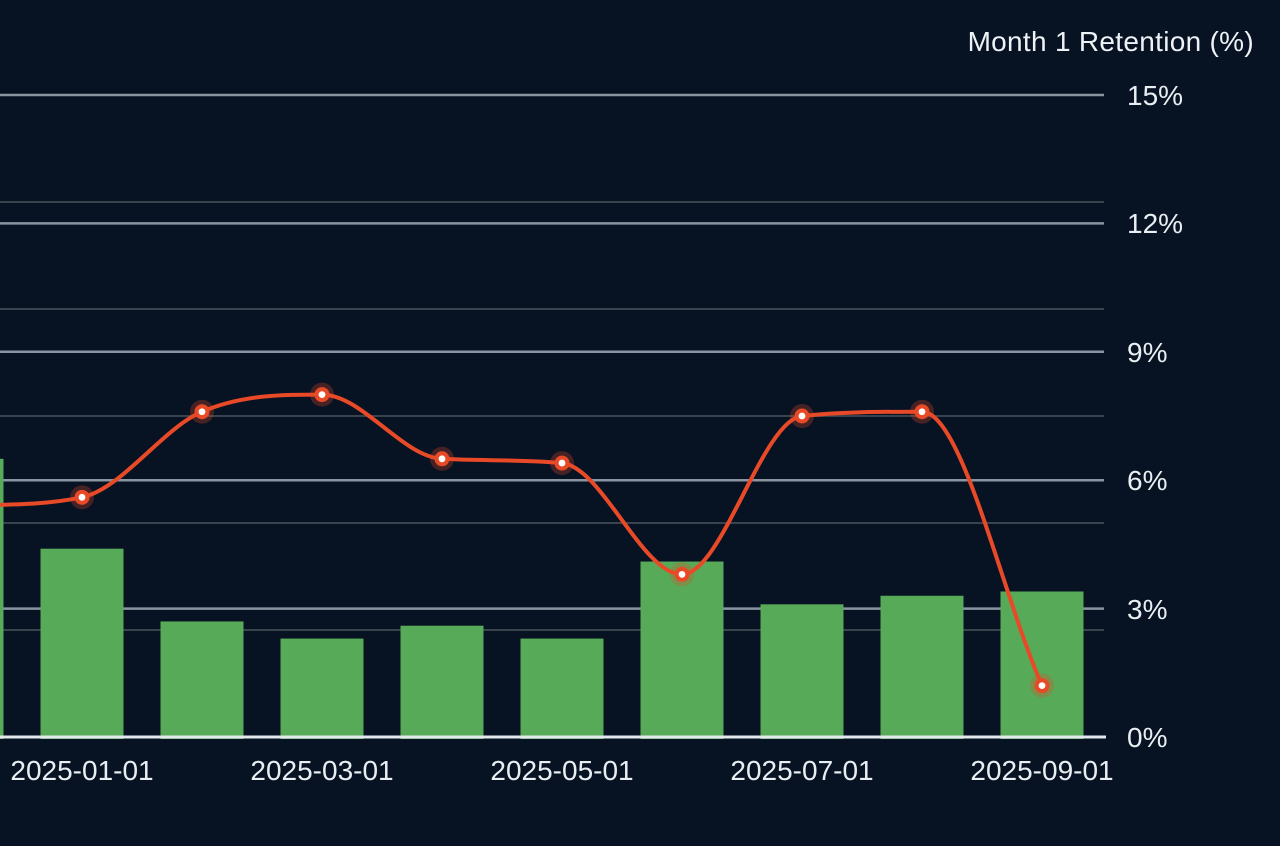  What do you see at coordinates (1147, 609) in the screenshot?
I see `right-axis-tick-3%: 3%` at bounding box center [1147, 609].